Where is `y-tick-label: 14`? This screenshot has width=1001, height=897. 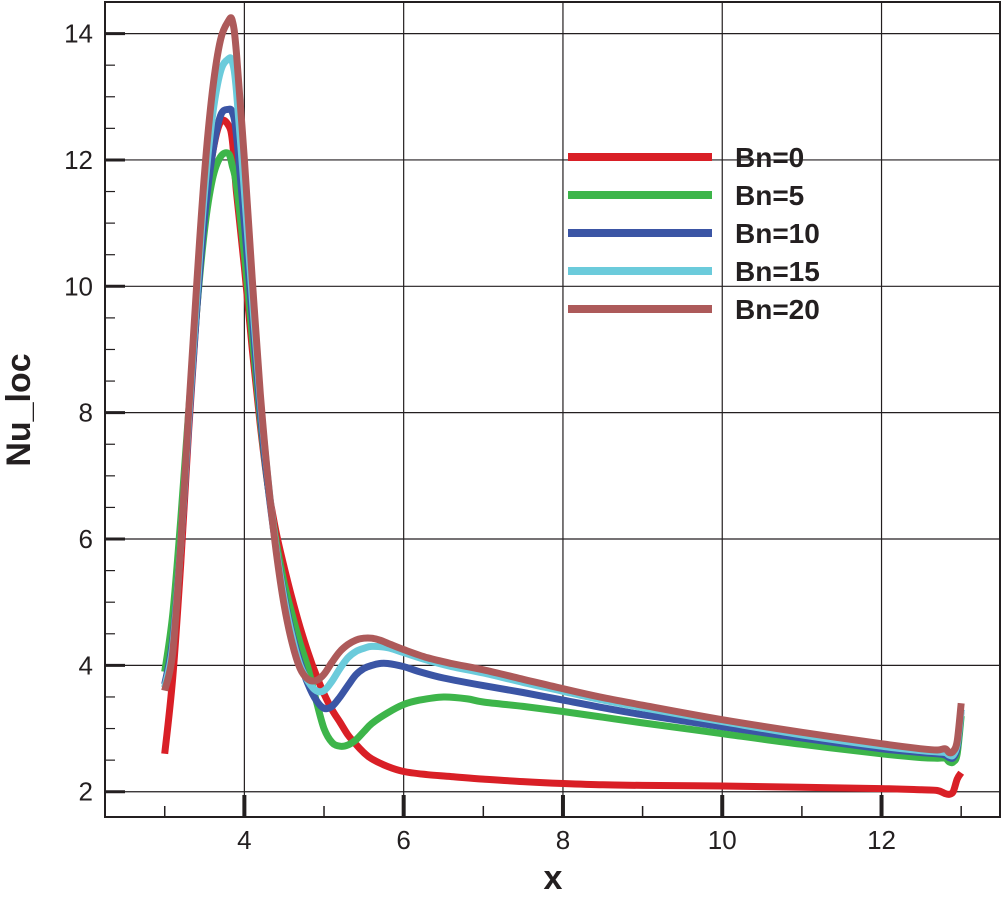 y-tick-label: 14 is located at coordinates (78, 34).